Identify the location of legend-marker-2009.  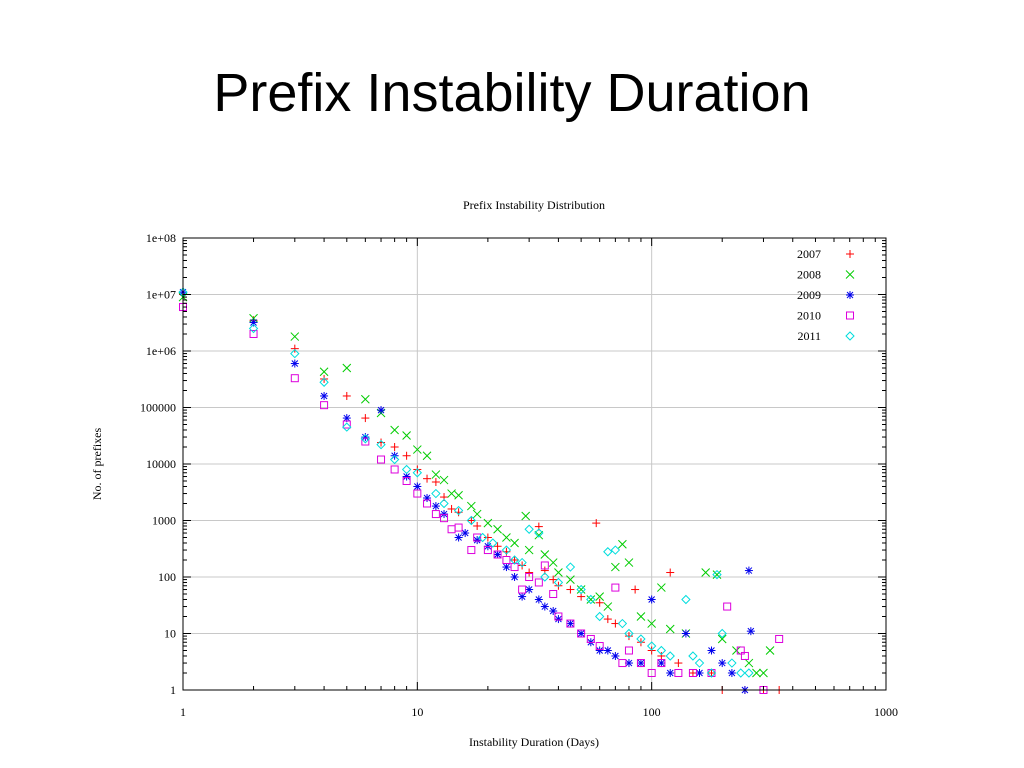
(850, 295).